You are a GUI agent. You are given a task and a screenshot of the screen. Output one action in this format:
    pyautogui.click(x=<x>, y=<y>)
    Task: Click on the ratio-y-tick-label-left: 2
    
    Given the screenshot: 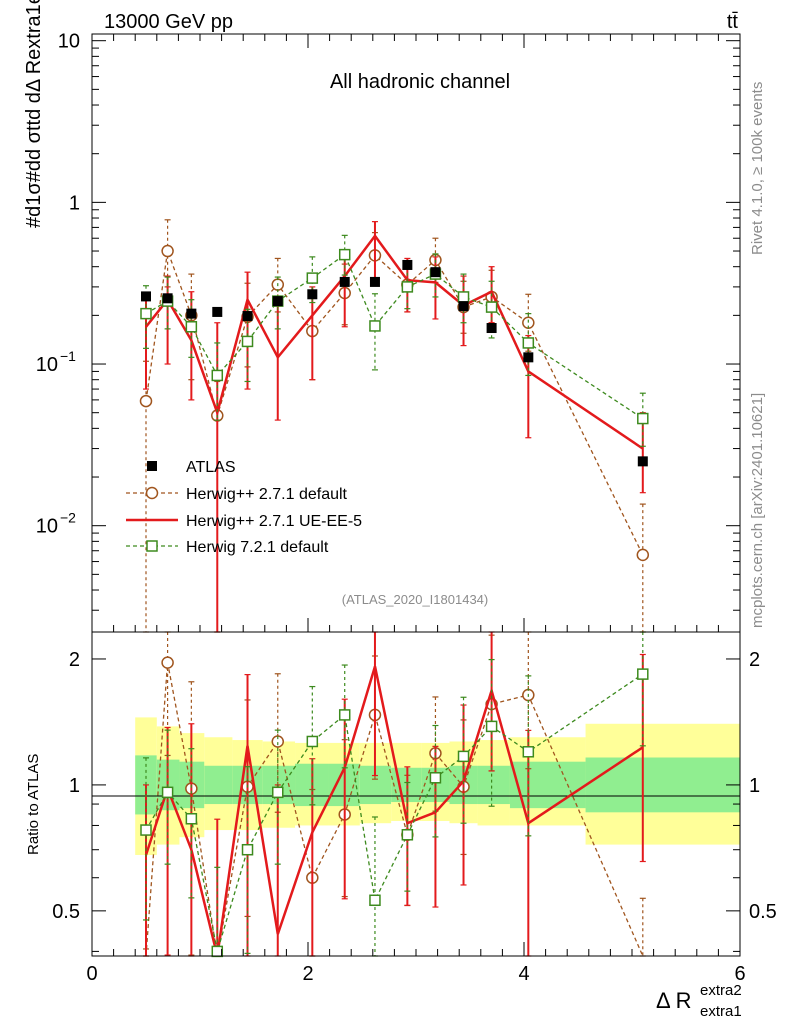 What is the action you would take?
    pyautogui.click(x=74, y=660)
    